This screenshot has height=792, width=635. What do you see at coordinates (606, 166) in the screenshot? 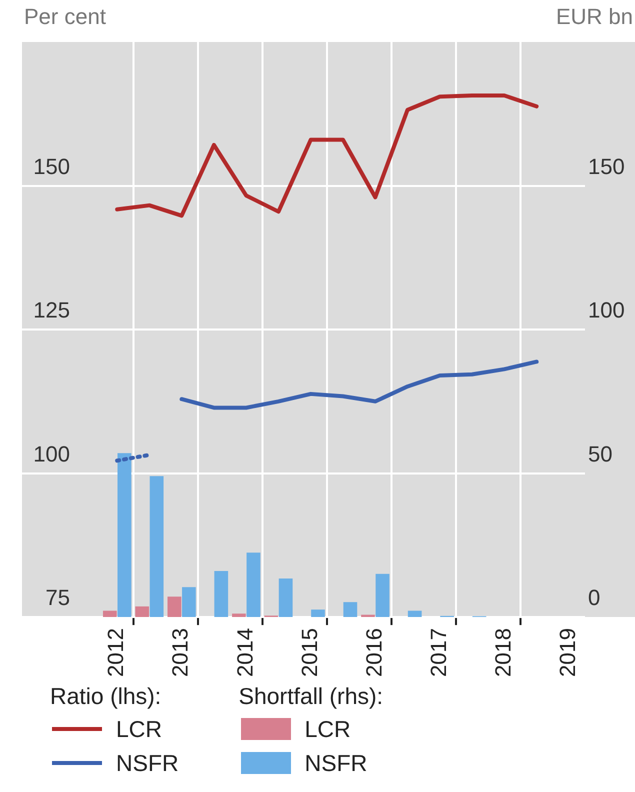
I see `y2-tick-label: 150` at bounding box center [606, 166].